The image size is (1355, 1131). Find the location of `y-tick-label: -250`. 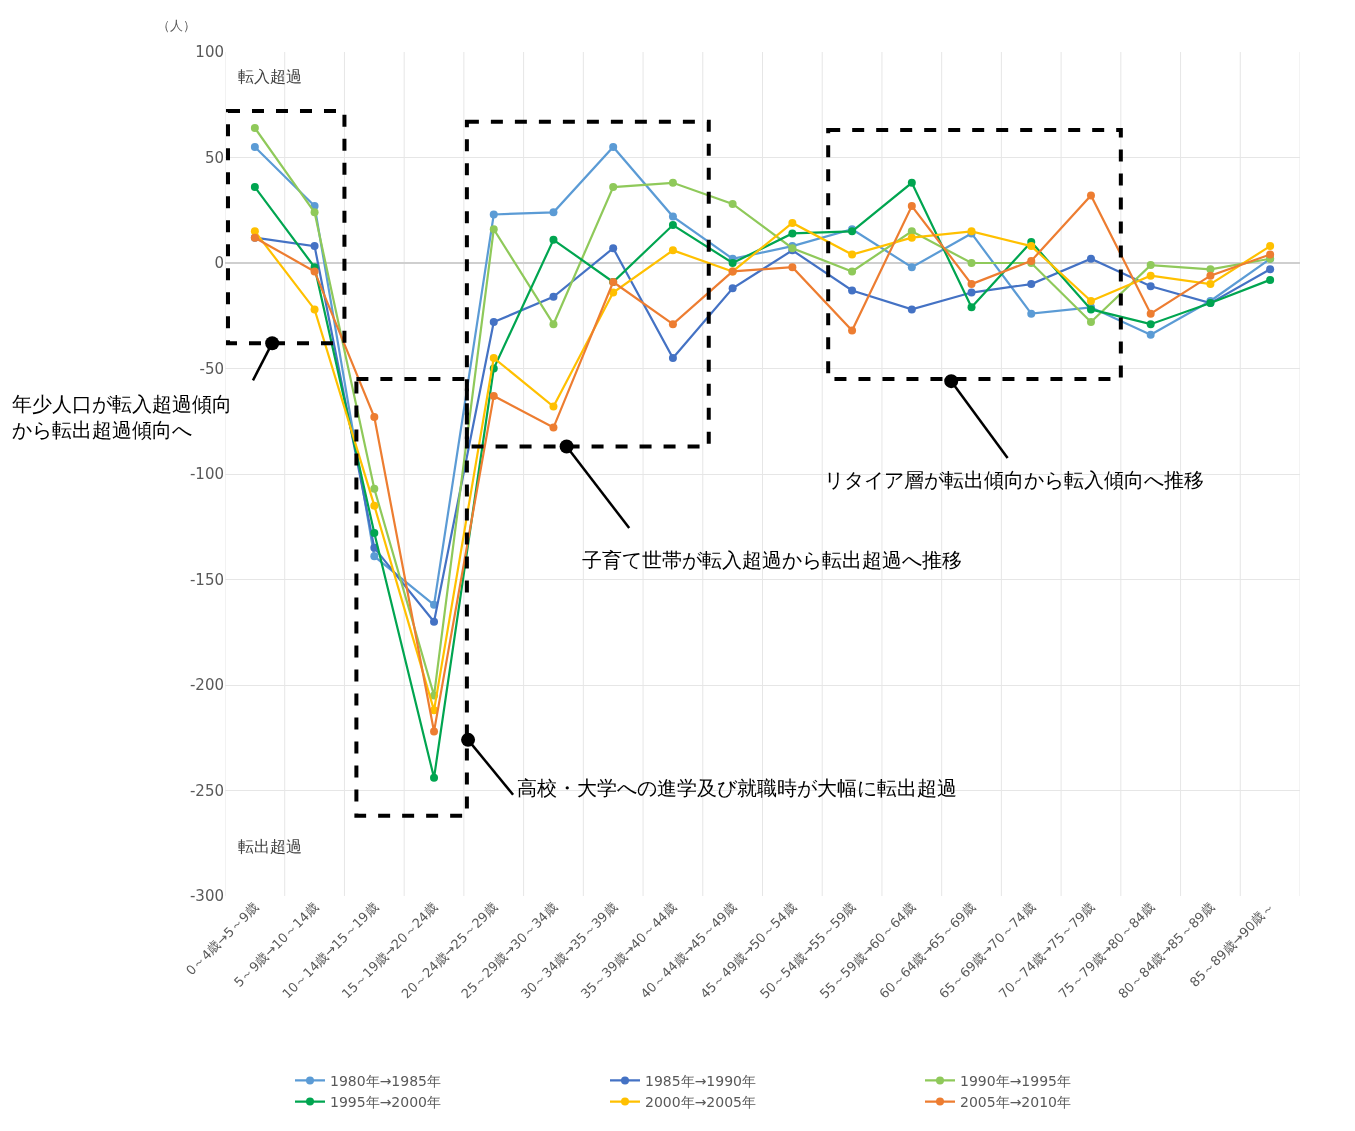

y-tick-label: -250 is located at coordinates (206, 790).